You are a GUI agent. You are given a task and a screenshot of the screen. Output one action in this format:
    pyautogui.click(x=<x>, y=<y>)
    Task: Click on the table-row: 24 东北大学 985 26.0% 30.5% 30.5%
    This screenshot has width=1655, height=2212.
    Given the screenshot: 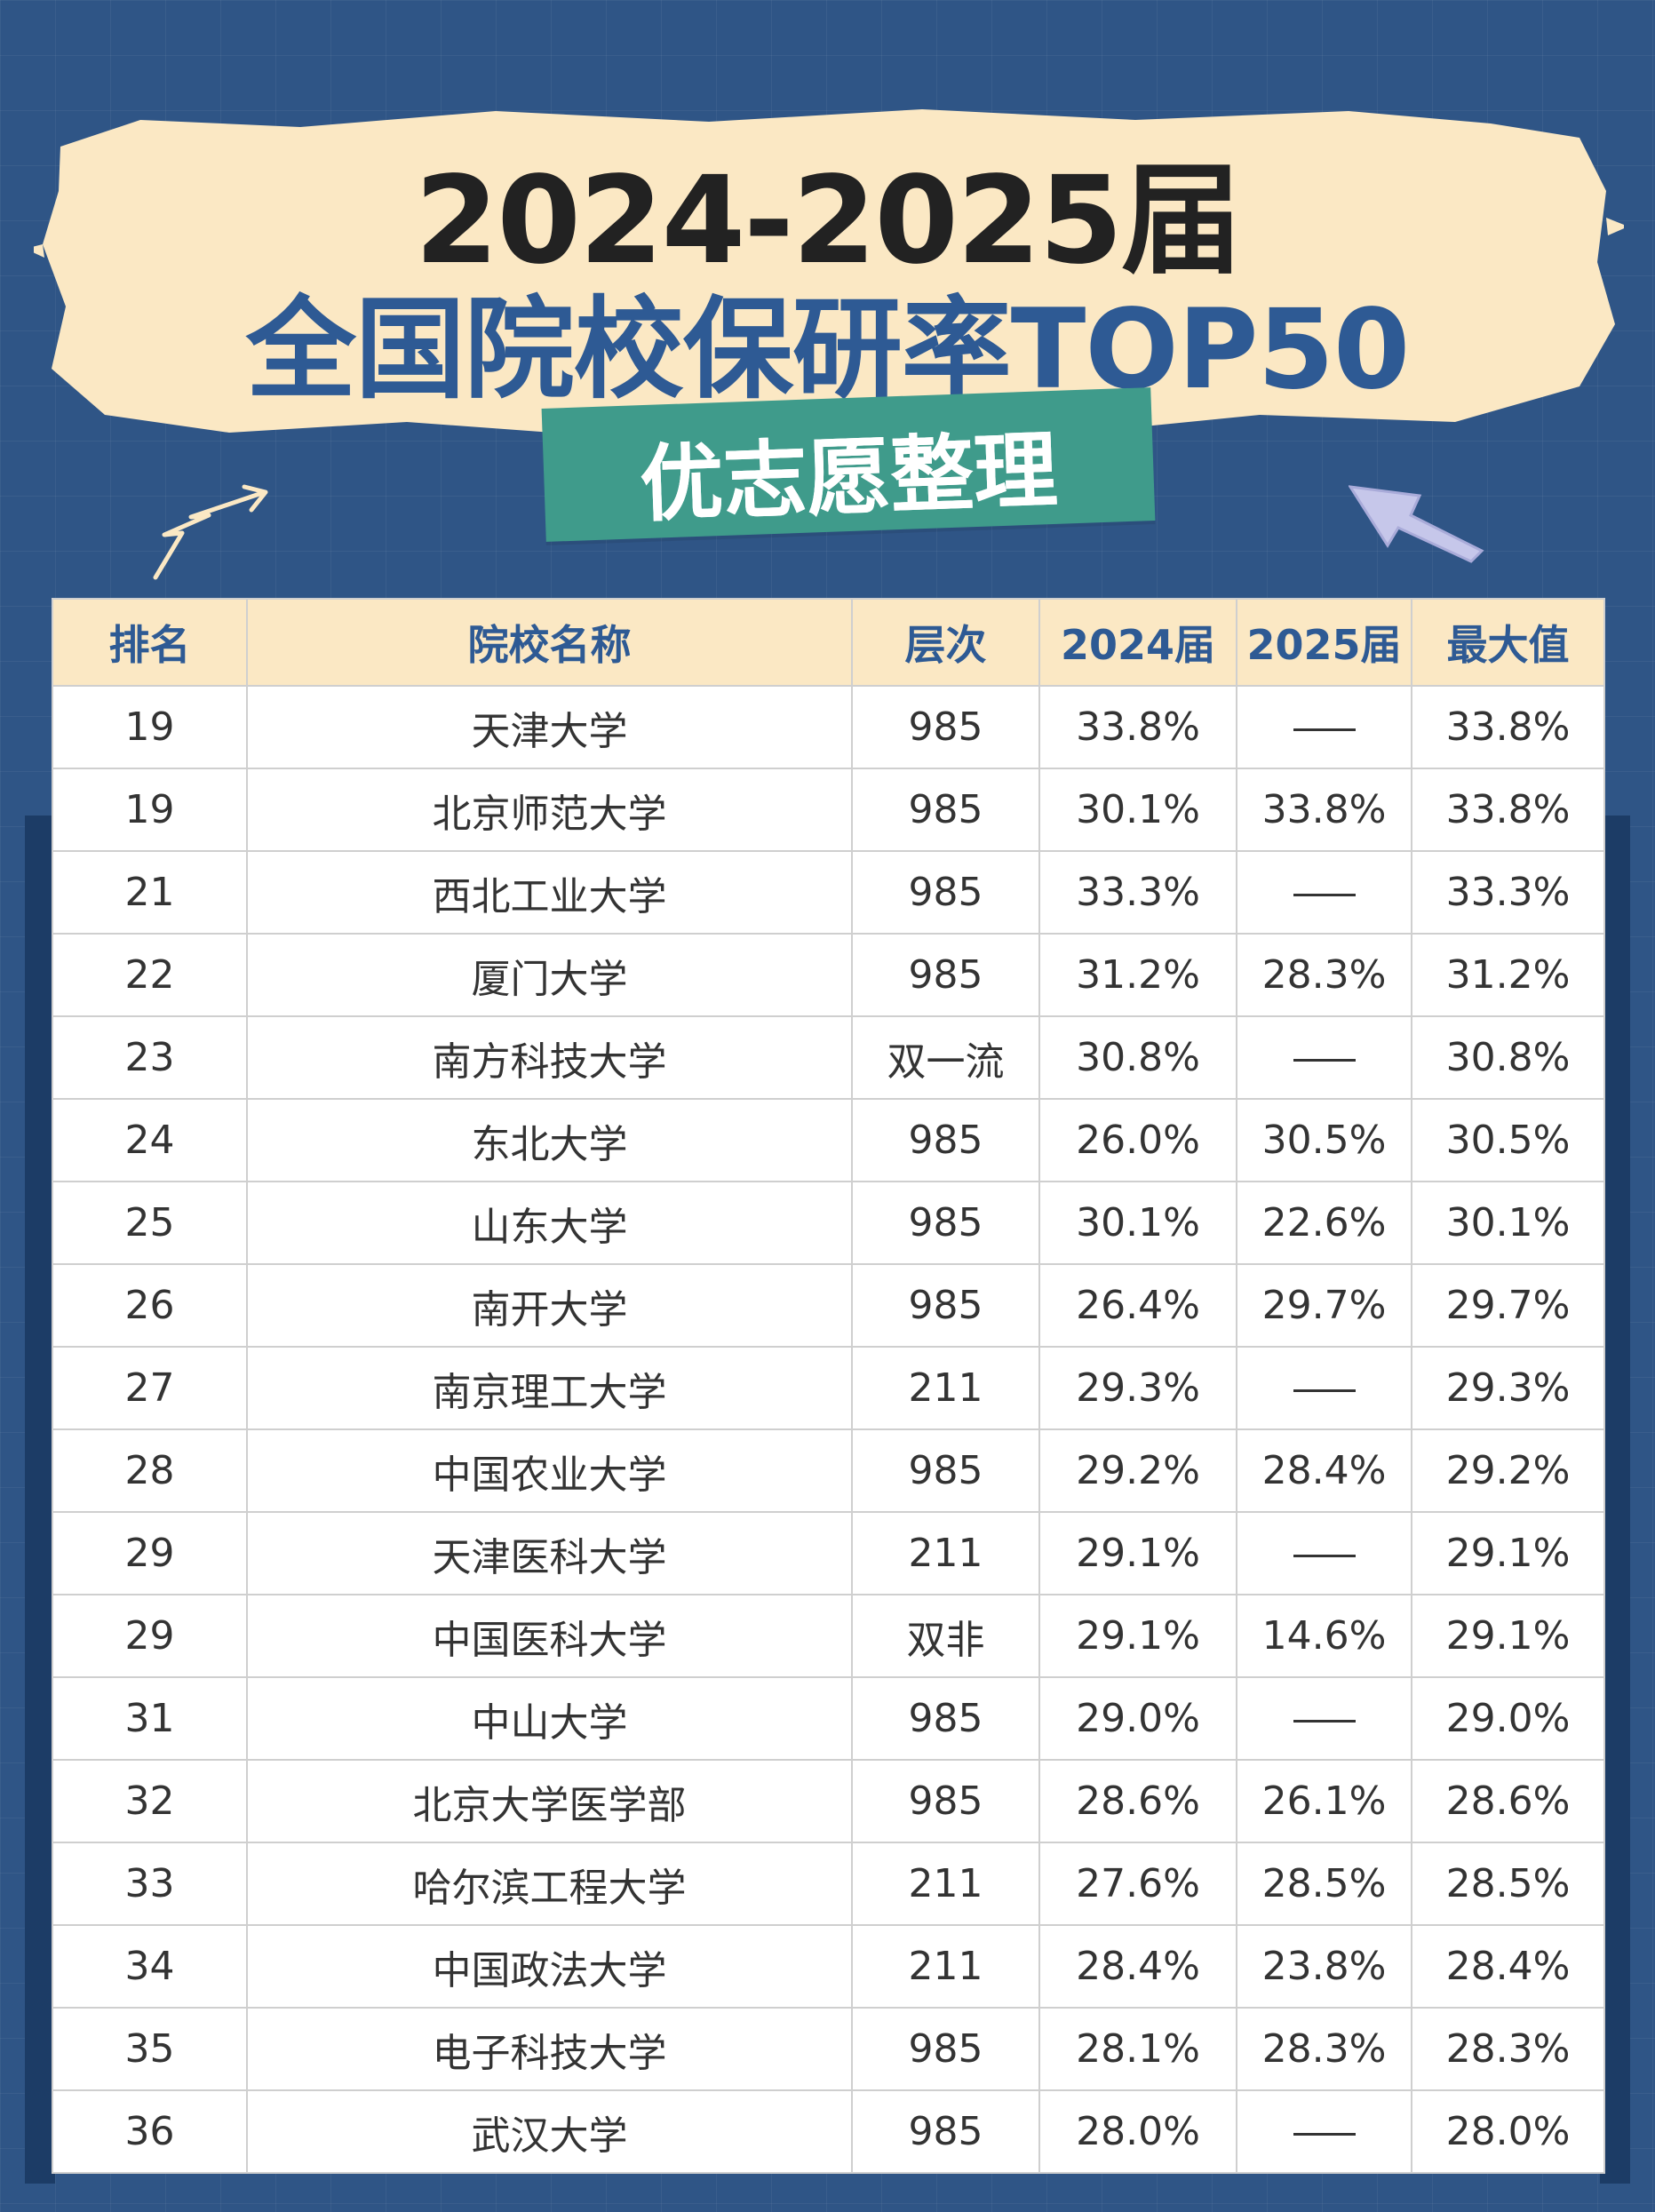 What is the action you would take?
    pyautogui.click(x=828, y=1140)
    